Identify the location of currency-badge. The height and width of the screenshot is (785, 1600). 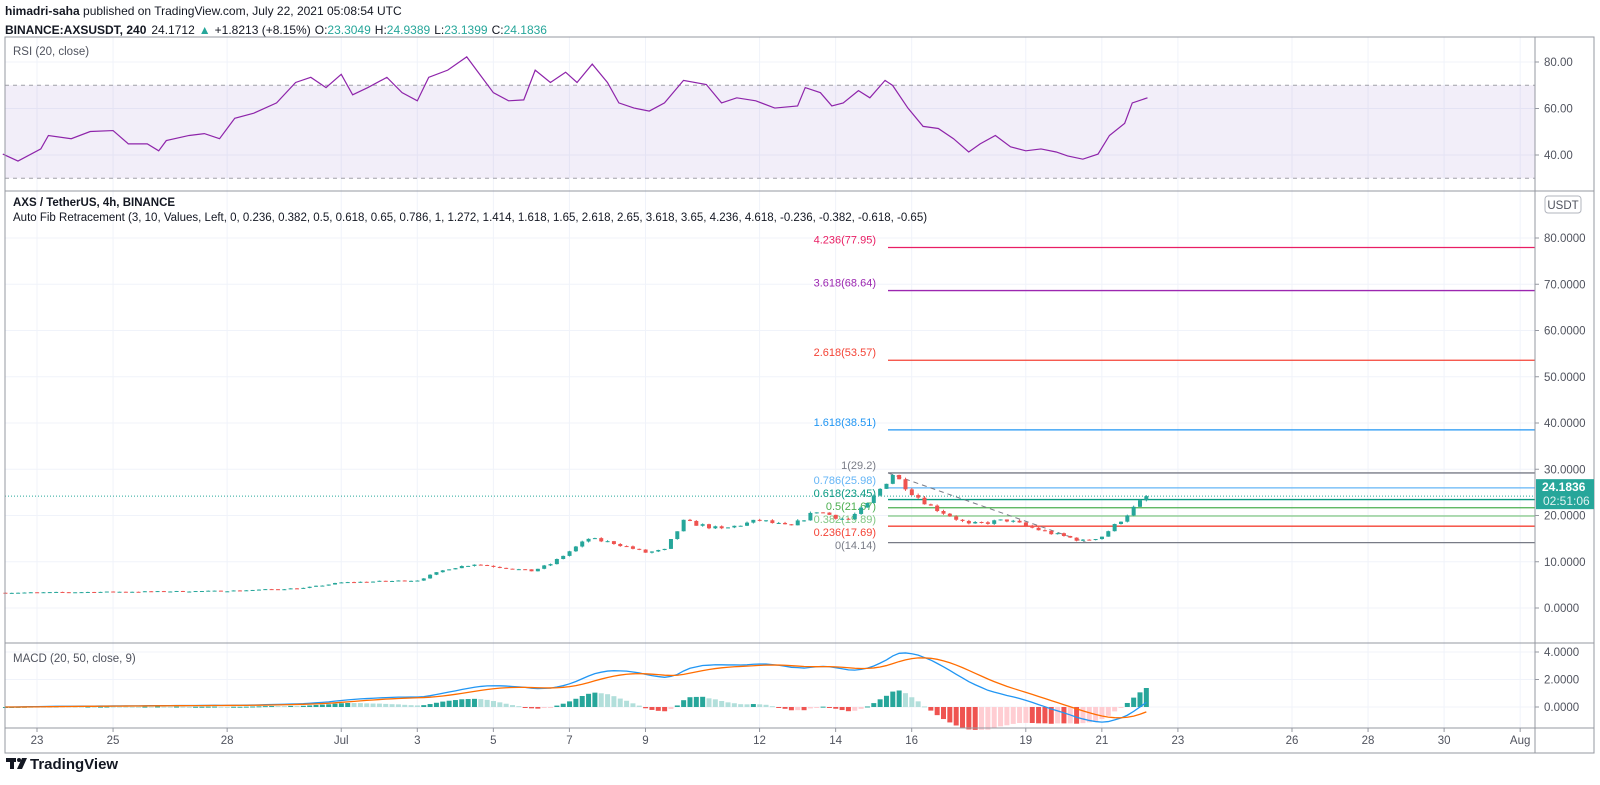
(1563, 204).